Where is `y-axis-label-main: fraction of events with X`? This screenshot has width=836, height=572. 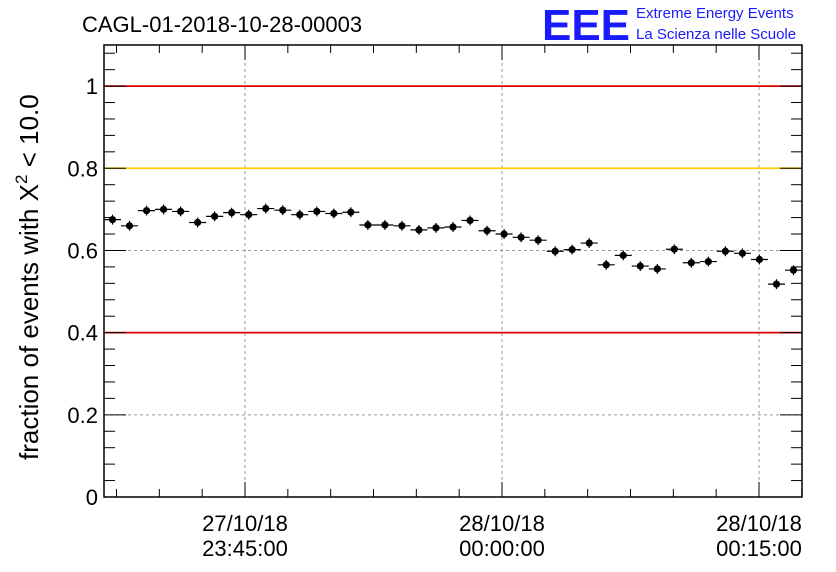
y-axis-label-main: fraction of events with X is located at coordinates (29, 322).